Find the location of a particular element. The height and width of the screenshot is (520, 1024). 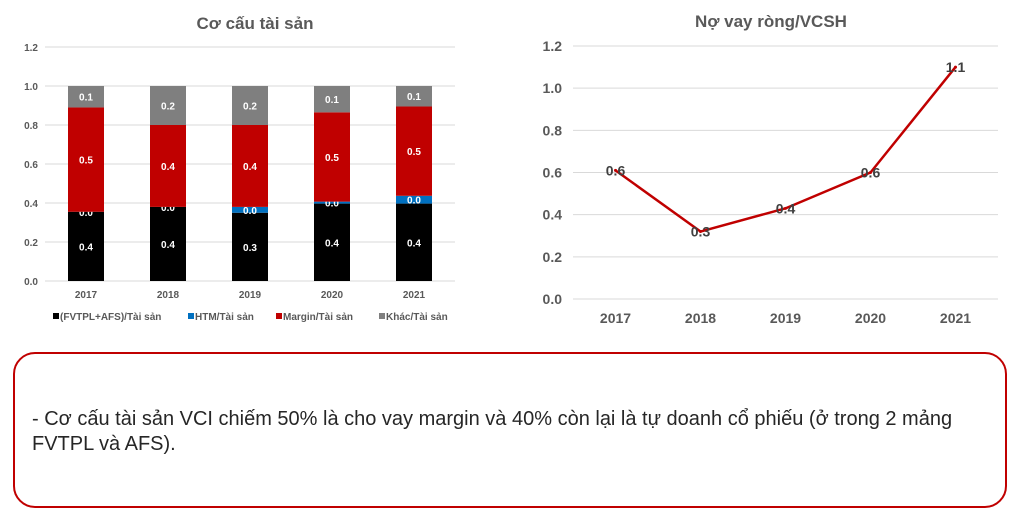

chart-title: Cơ cấu tài sản is located at coordinates (255, 23).